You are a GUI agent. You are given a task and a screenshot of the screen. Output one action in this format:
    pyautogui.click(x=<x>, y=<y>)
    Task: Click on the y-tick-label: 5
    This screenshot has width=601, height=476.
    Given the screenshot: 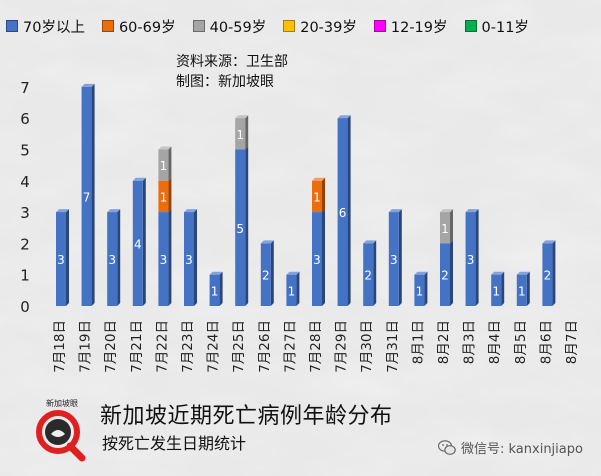 What is the action you would take?
    pyautogui.click(x=25, y=151)
    